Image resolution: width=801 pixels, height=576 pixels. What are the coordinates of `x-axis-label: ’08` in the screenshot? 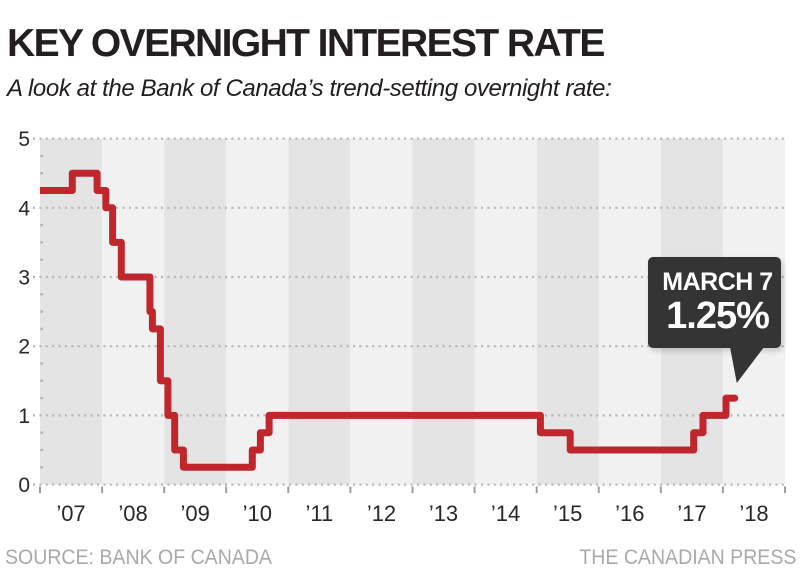 It's located at (132, 513).